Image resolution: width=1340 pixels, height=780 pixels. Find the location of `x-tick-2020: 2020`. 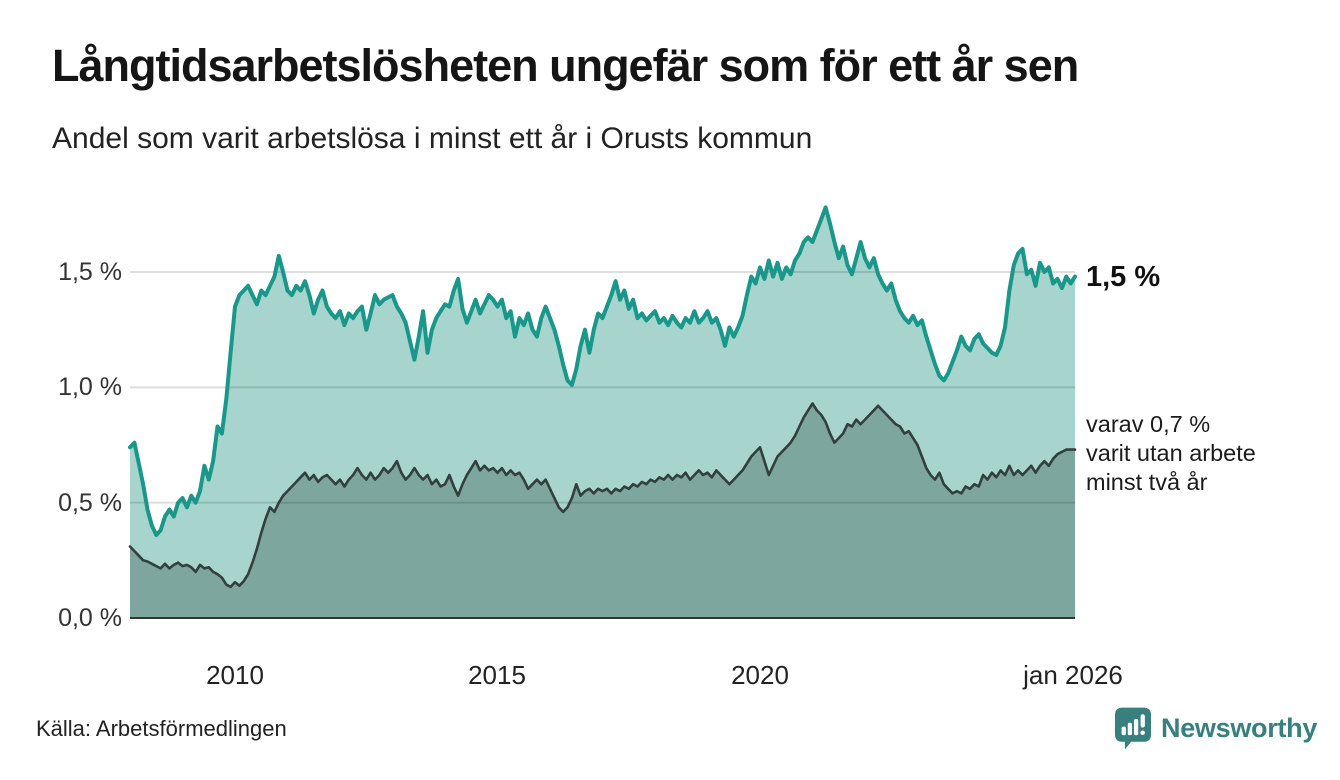

x-tick-2020: 2020 is located at coordinates (760, 675).